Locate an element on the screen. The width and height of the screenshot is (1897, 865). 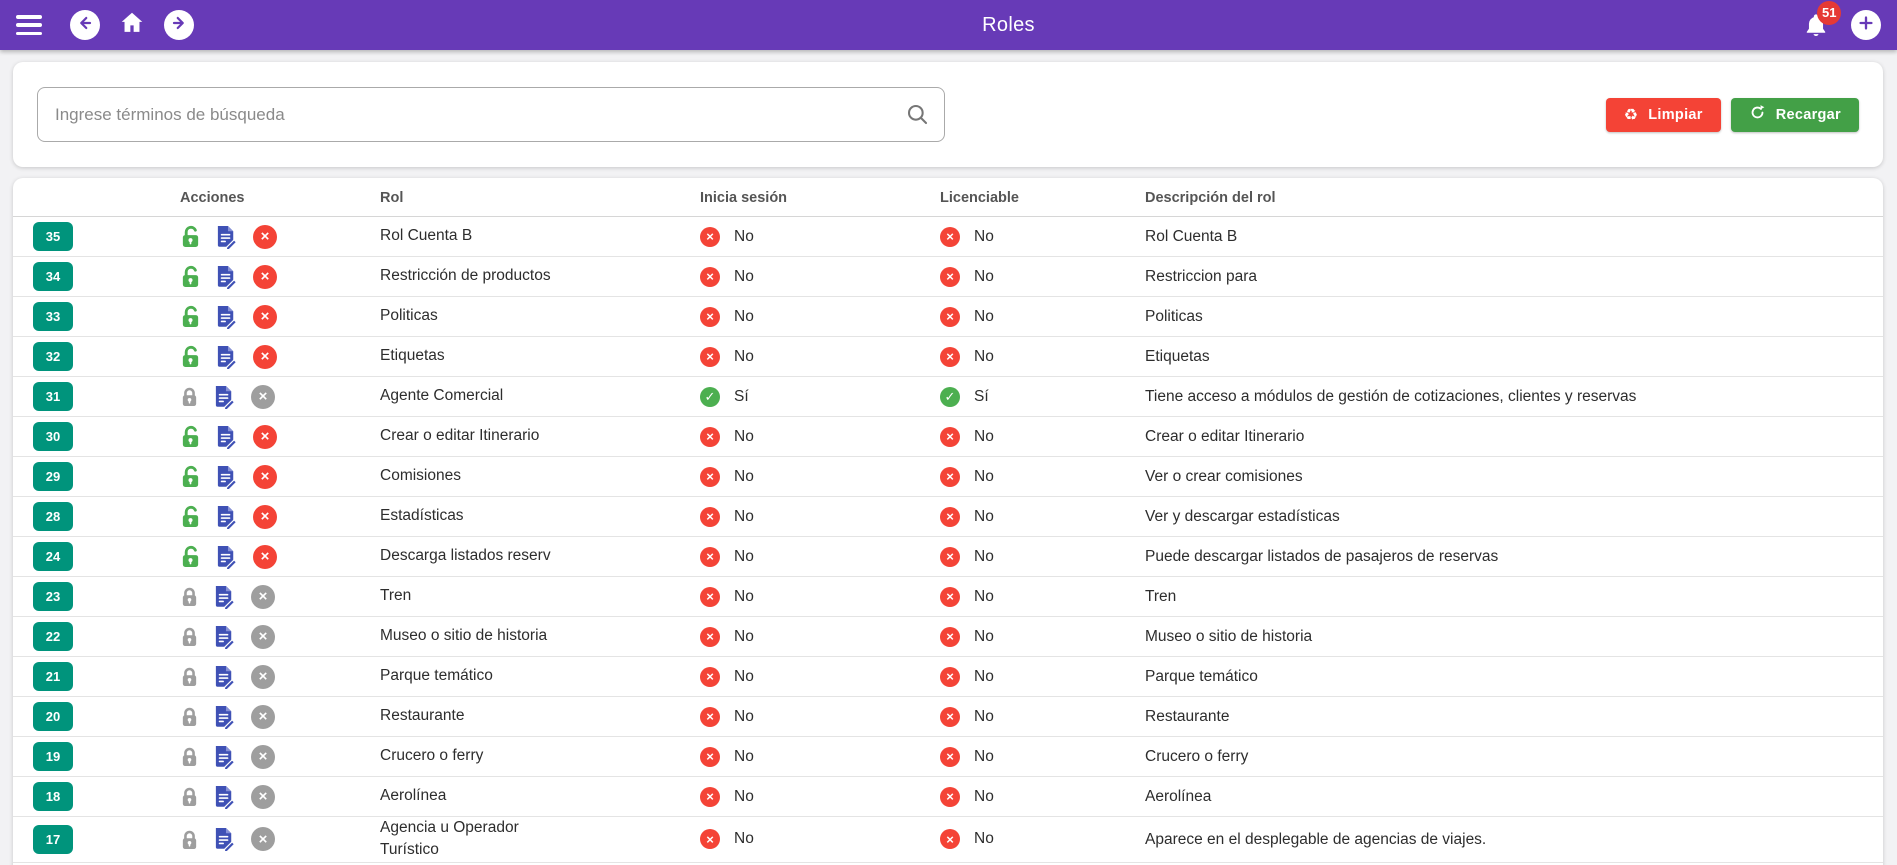
reload-button: Recargar is located at coordinates (1794, 114).